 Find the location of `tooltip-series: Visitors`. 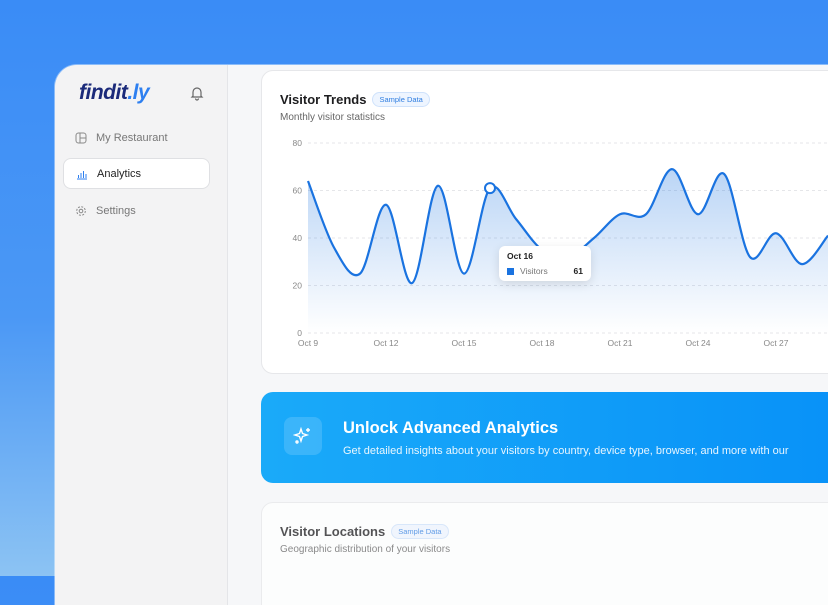

tooltip-series: Visitors is located at coordinates (534, 271).